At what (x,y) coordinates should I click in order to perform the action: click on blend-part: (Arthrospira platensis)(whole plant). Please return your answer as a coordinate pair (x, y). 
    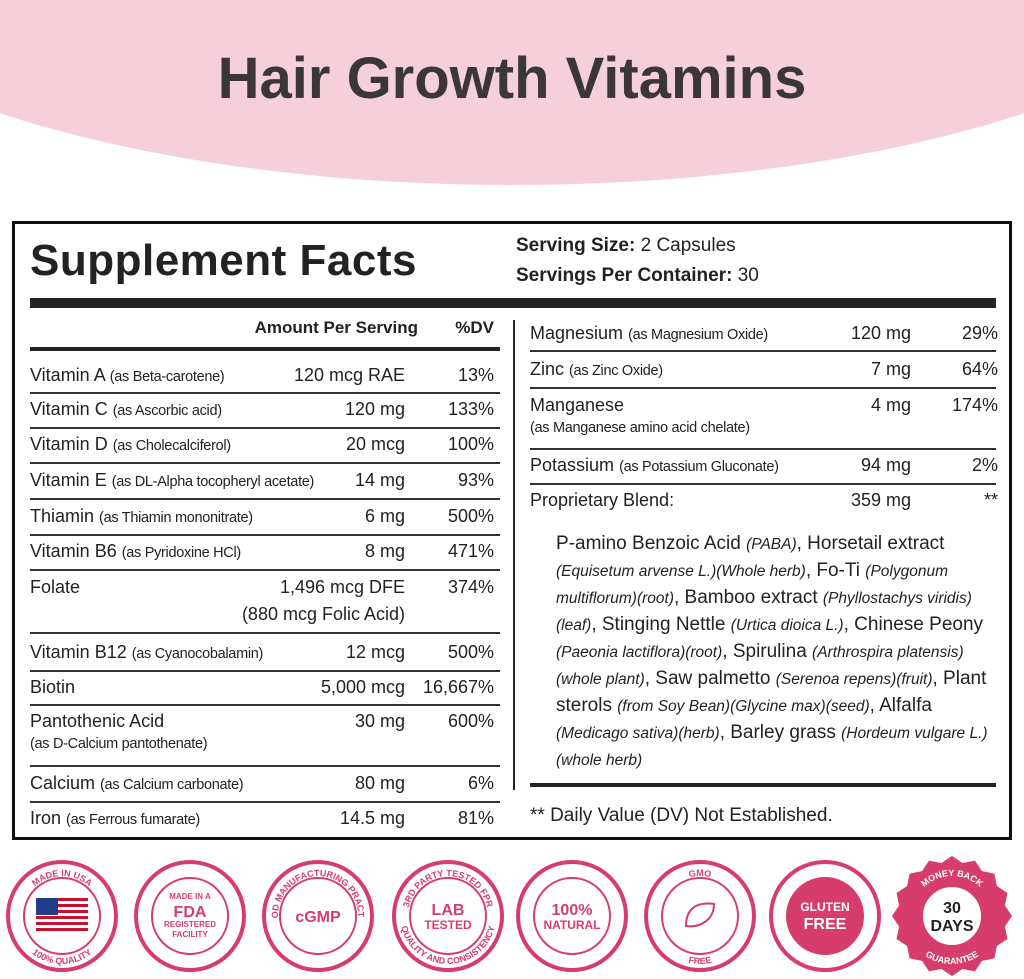
    Looking at the image, I should click on (760, 666).